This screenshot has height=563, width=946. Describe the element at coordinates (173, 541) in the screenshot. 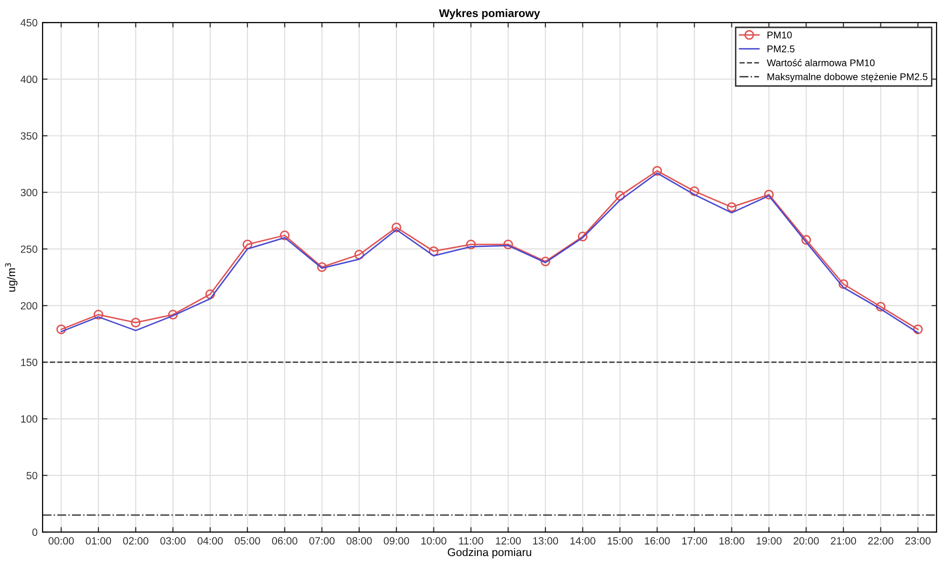

I see `x-tick-label: 03:00` at that location.